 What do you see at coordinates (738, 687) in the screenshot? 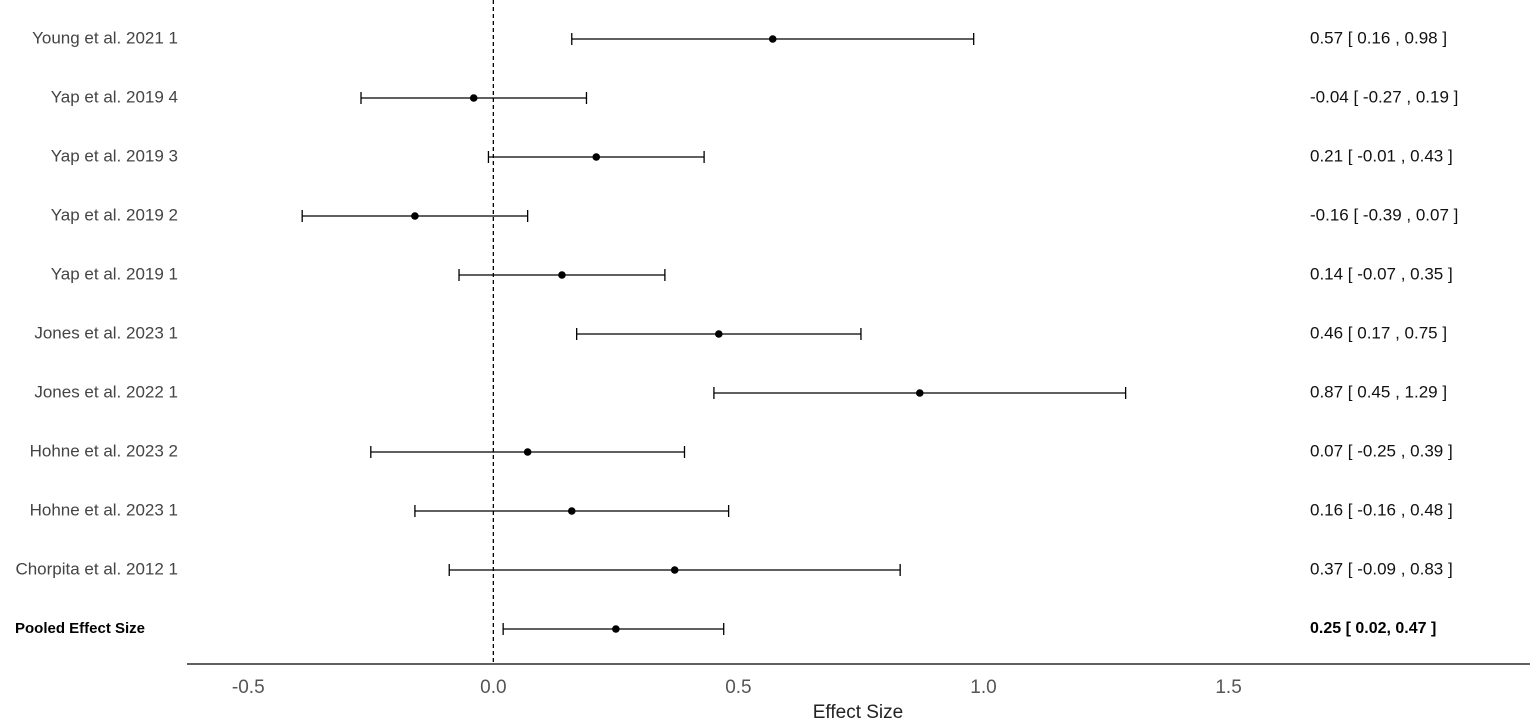
I see `x-tick-label: 0.5` at bounding box center [738, 687].